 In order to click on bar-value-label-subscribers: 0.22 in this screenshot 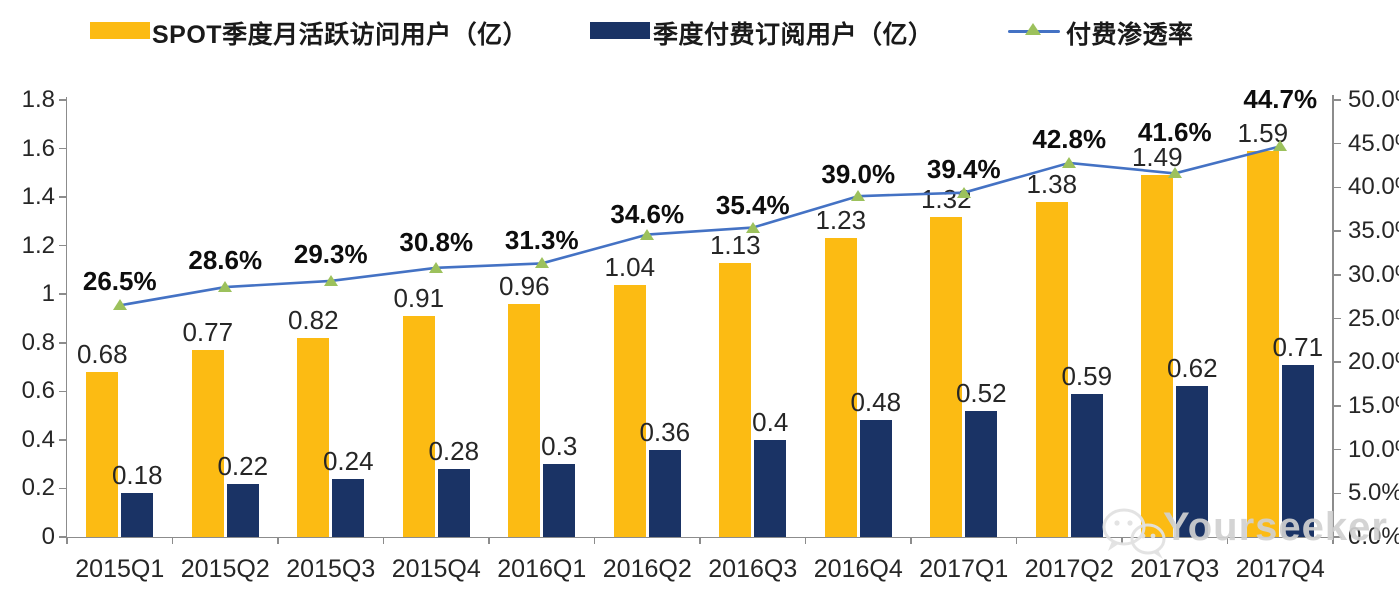, I will do `click(243, 465)`.